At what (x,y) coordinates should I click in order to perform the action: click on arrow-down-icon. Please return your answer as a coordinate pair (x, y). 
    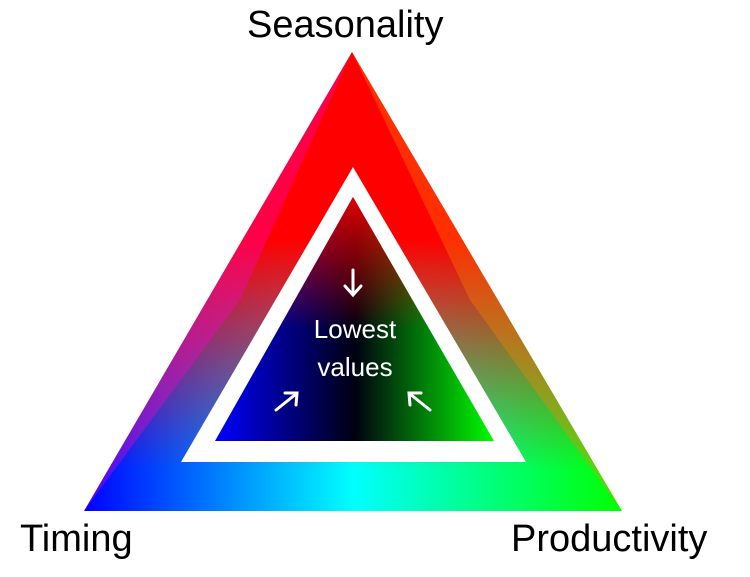
    Looking at the image, I should click on (353, 283).